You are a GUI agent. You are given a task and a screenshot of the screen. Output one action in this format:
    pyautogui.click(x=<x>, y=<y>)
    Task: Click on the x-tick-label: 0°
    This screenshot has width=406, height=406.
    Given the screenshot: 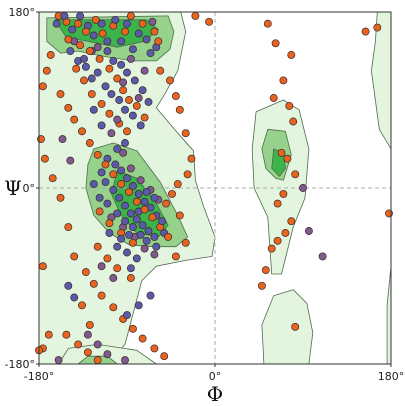 What is the action you would take?
    pyautogui.click(x=215, y=376)
    